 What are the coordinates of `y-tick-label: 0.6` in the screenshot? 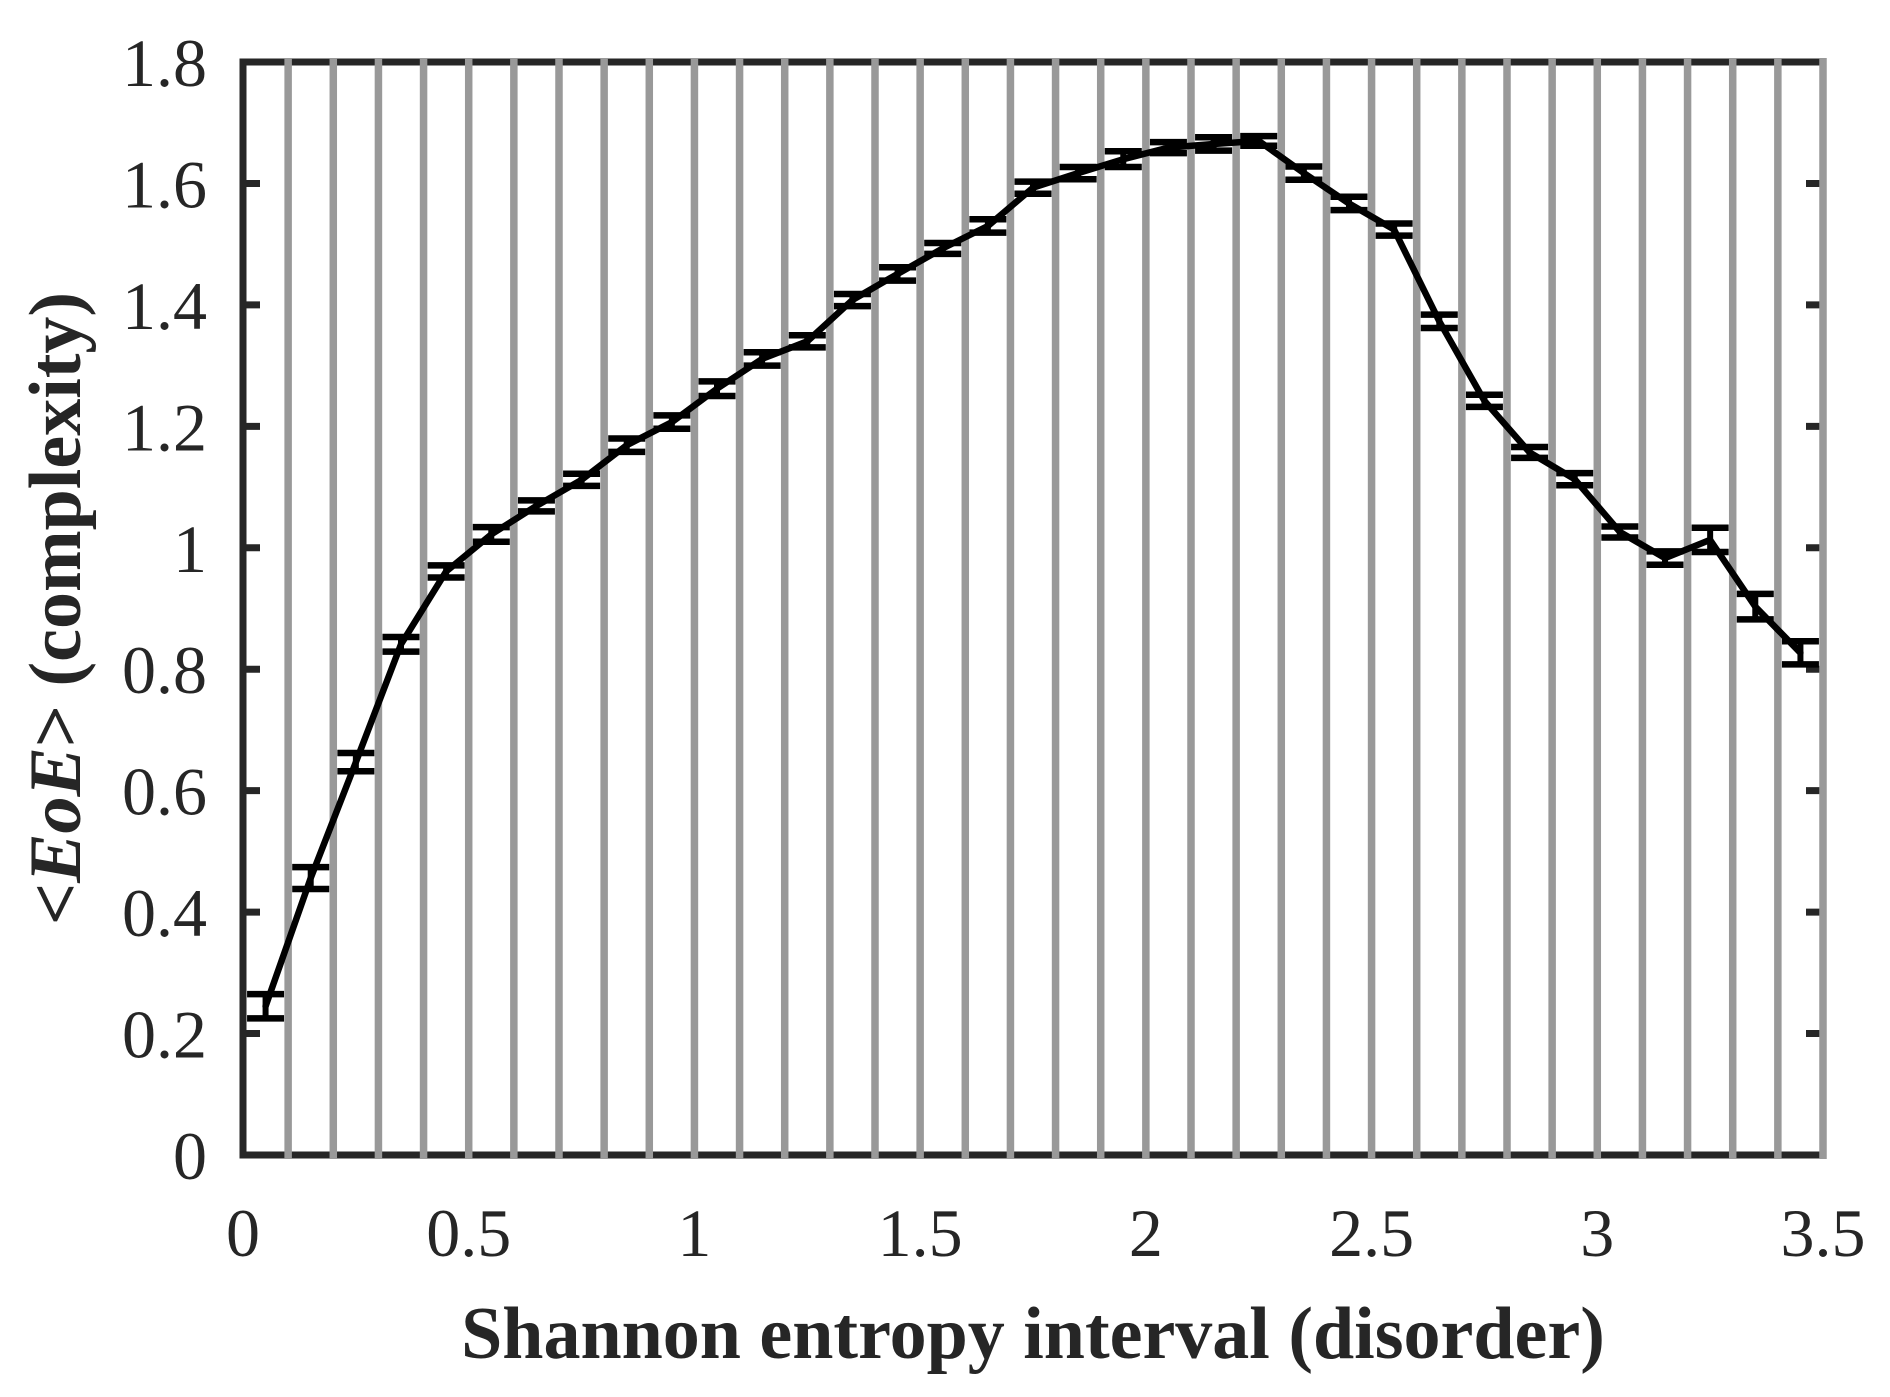 It's located at (164, 792).